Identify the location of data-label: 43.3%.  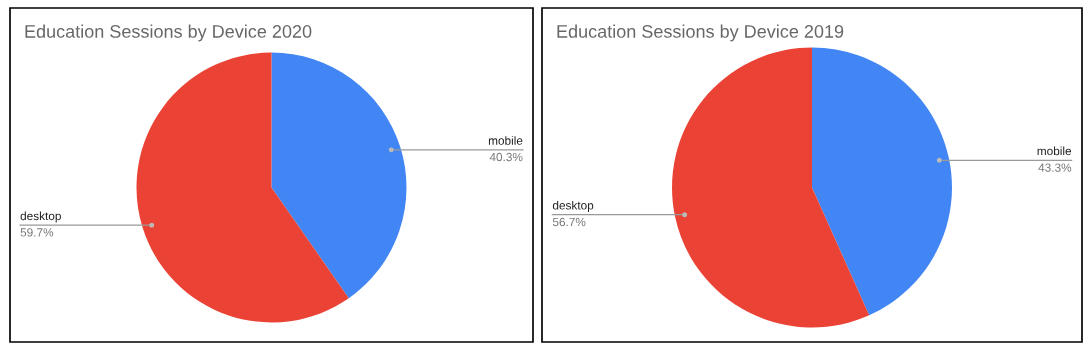
(1055, 167).